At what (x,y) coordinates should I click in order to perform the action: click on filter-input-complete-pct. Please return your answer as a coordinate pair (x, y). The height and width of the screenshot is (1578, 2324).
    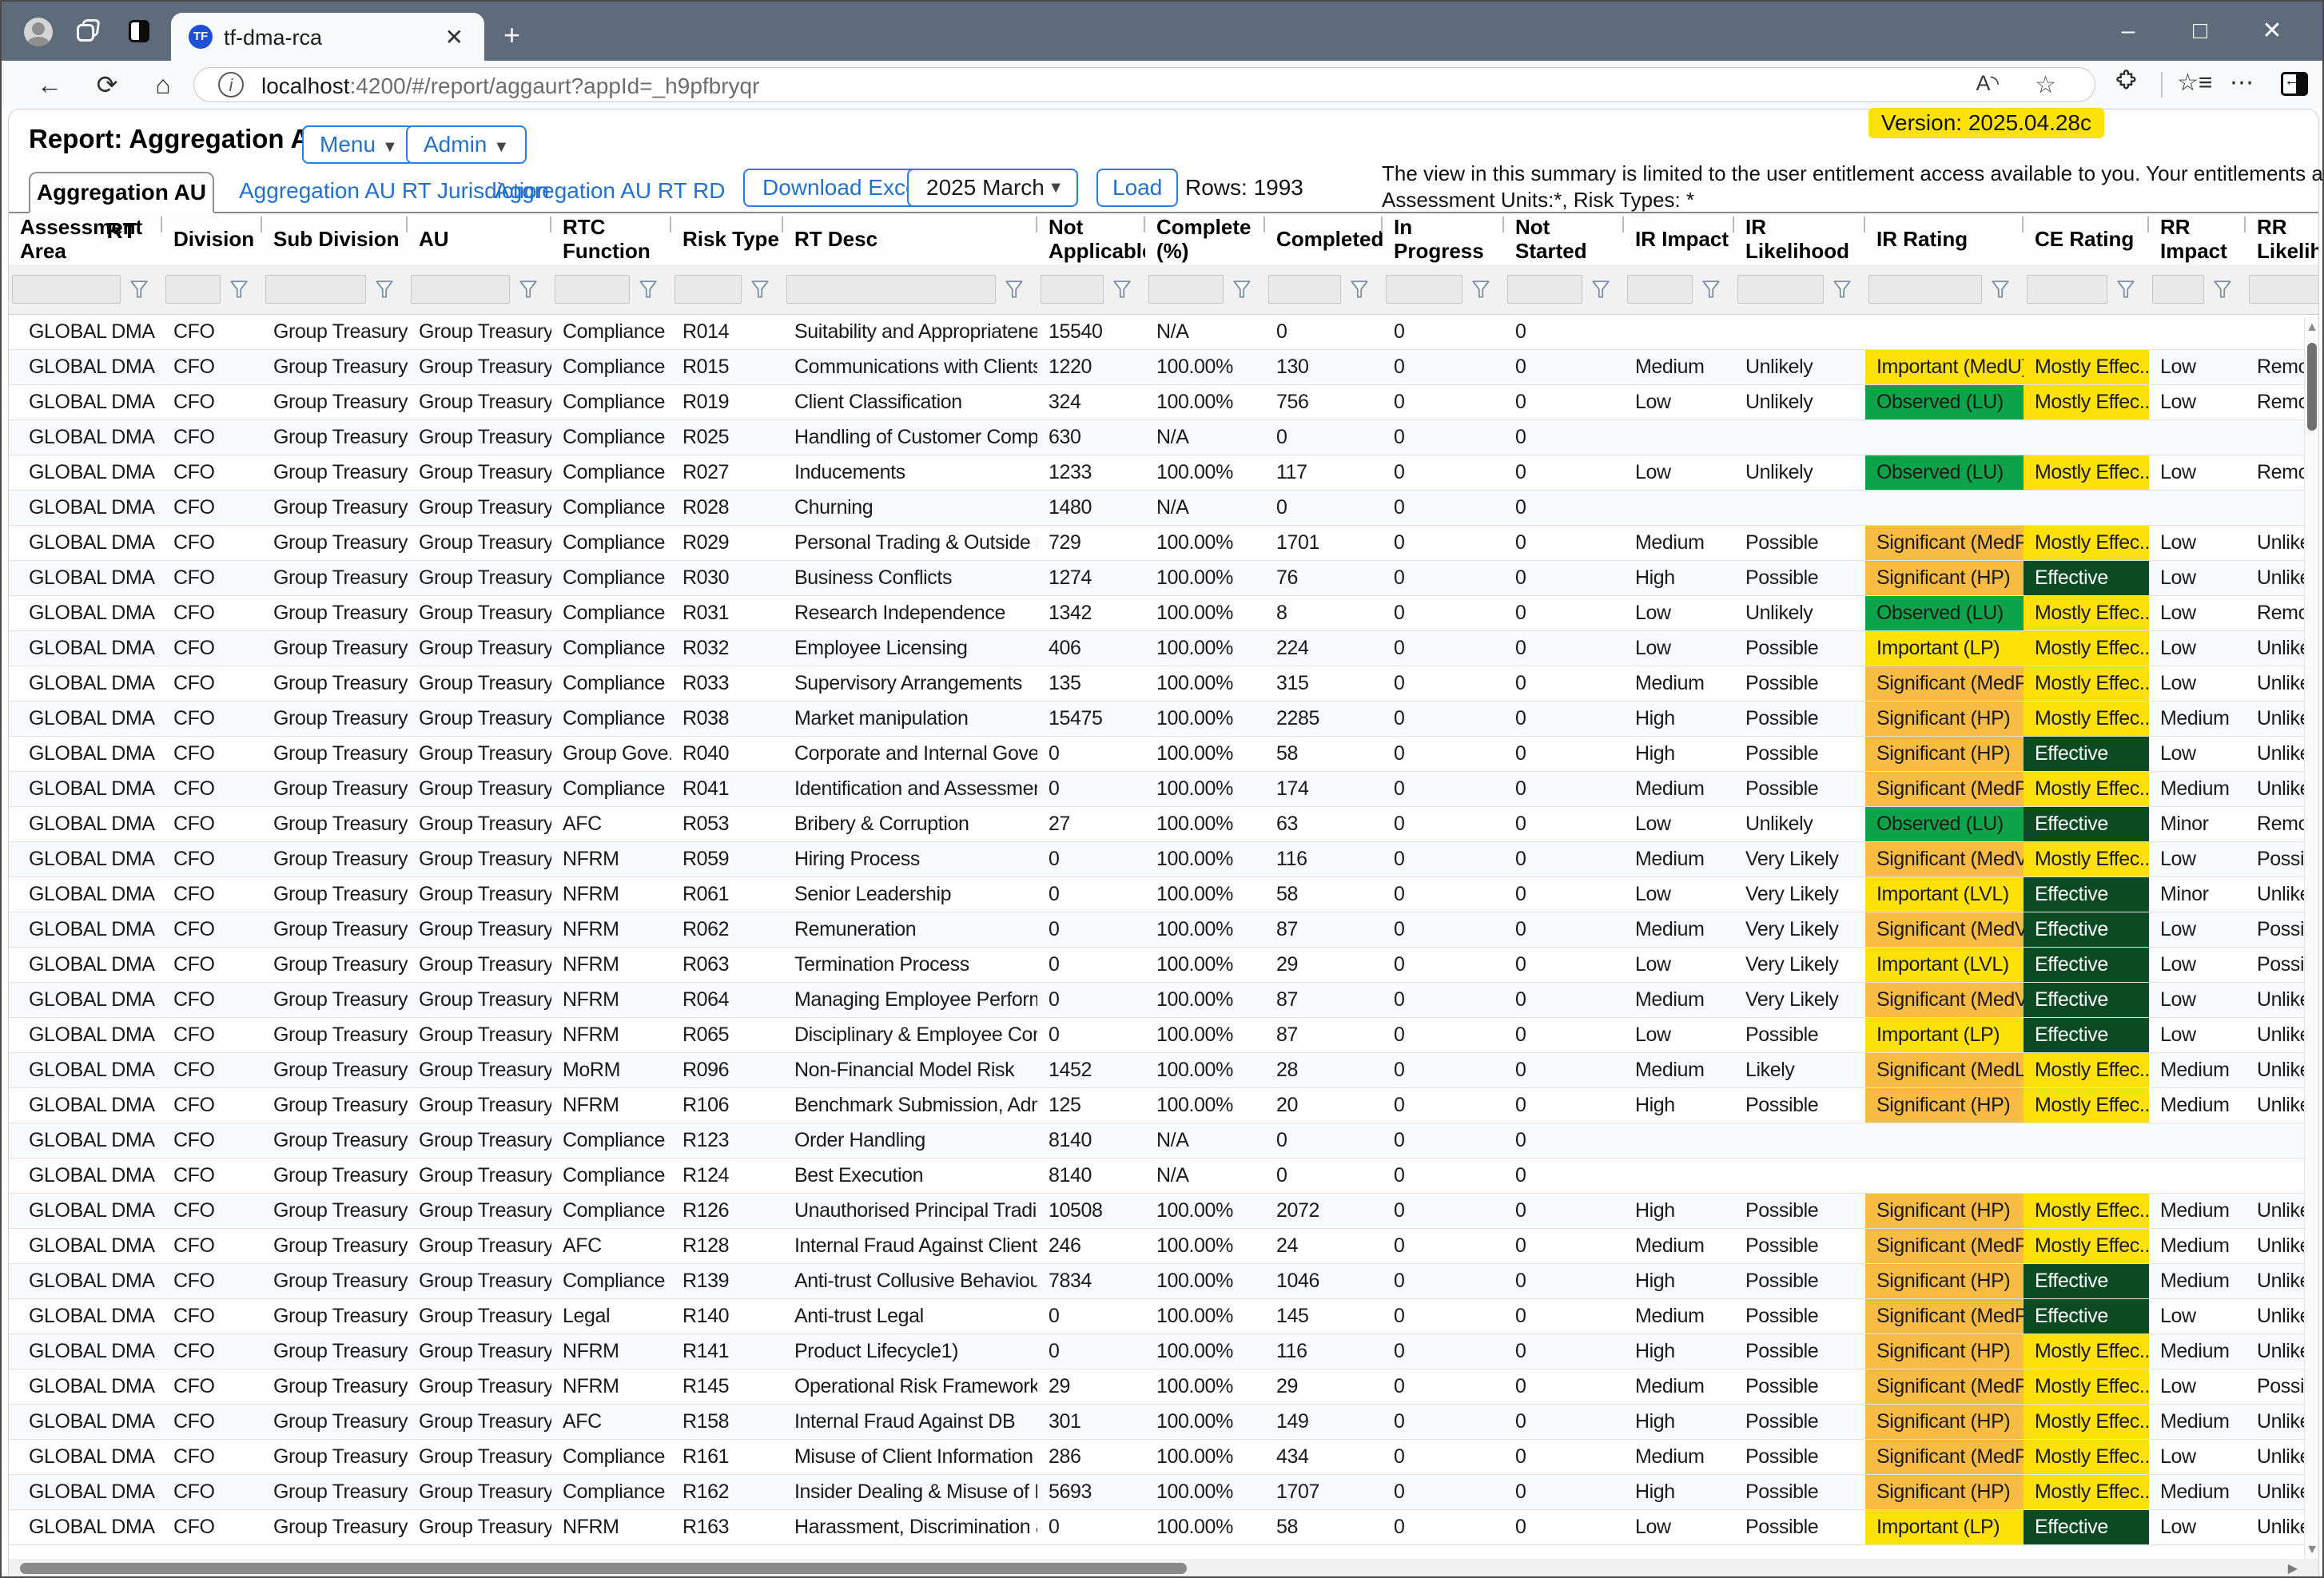
    Looking at the image, I should click on (1186, 289).